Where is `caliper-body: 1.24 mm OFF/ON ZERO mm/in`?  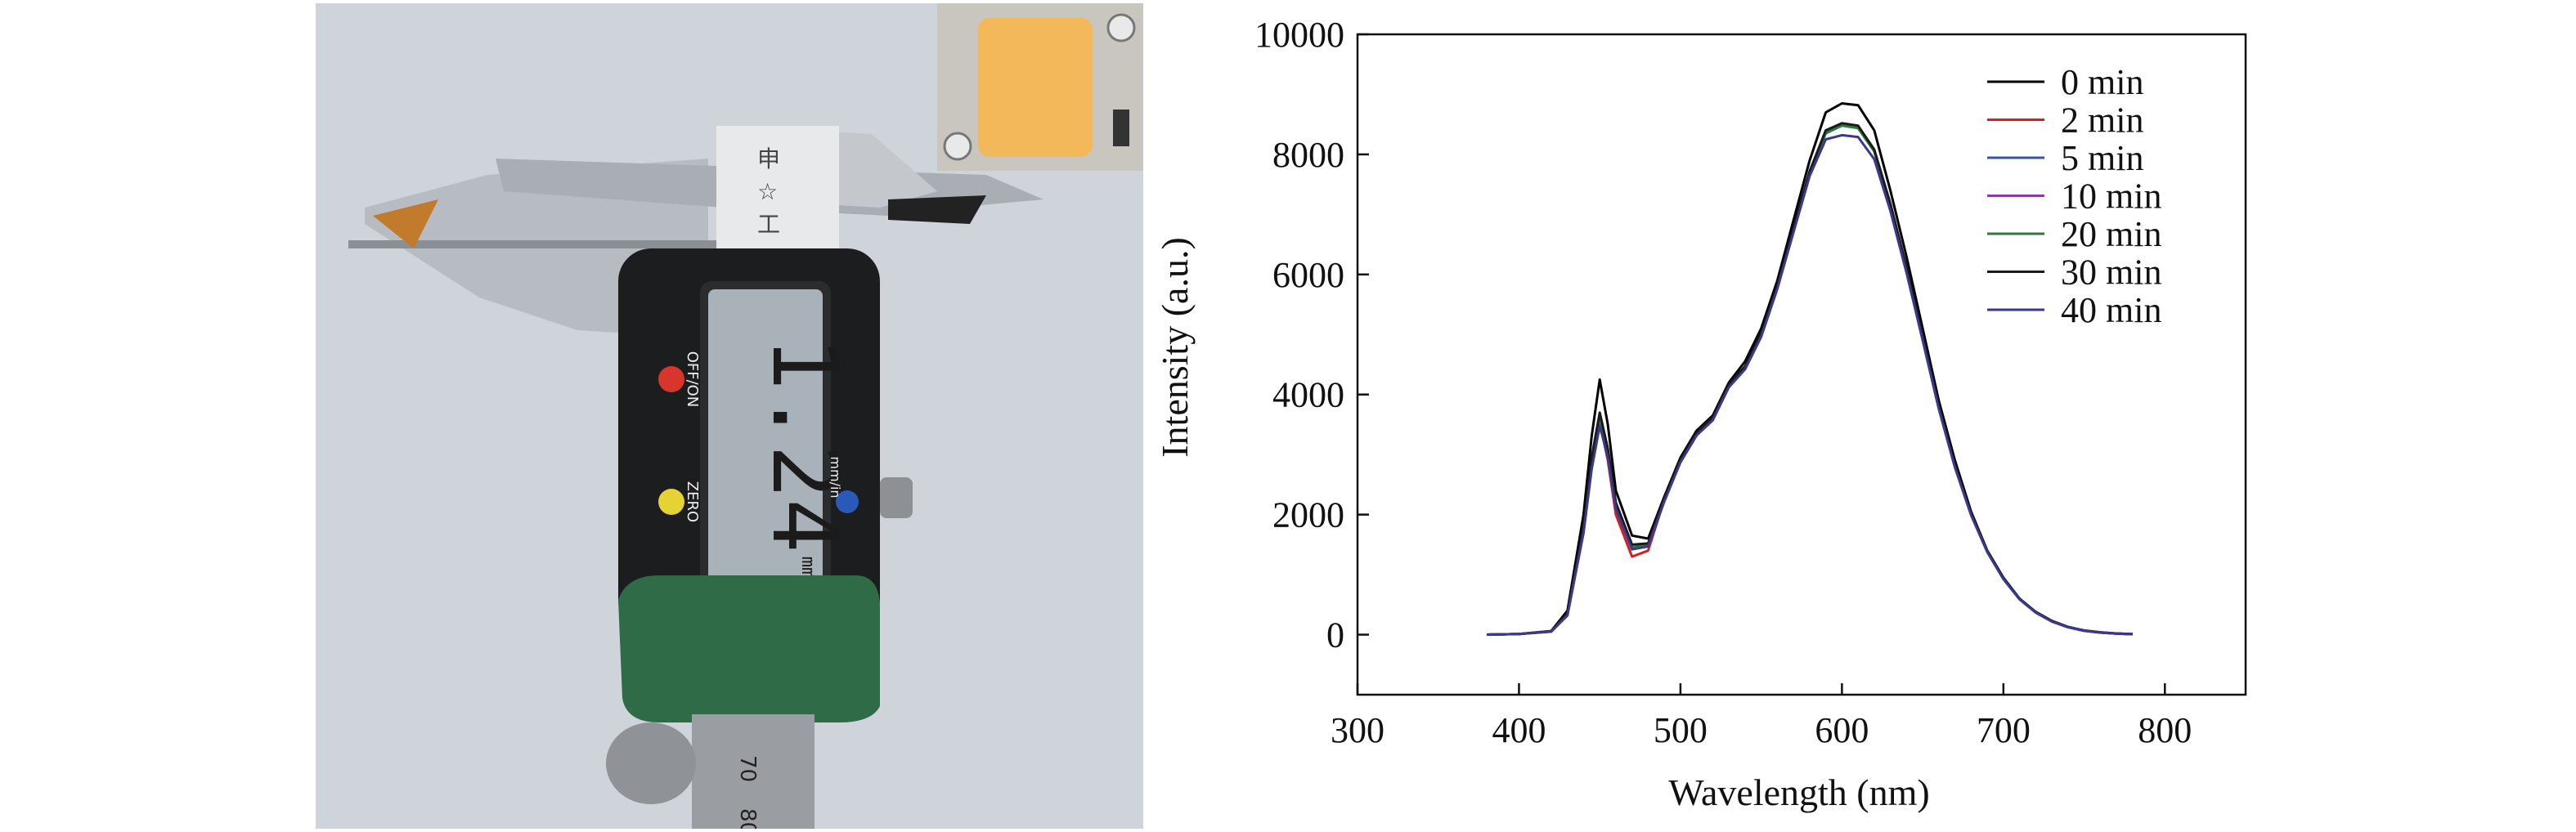
caliper-body: 1.24 mm OFF/ON ZERO mm/in is located at coordinates (765, 440).